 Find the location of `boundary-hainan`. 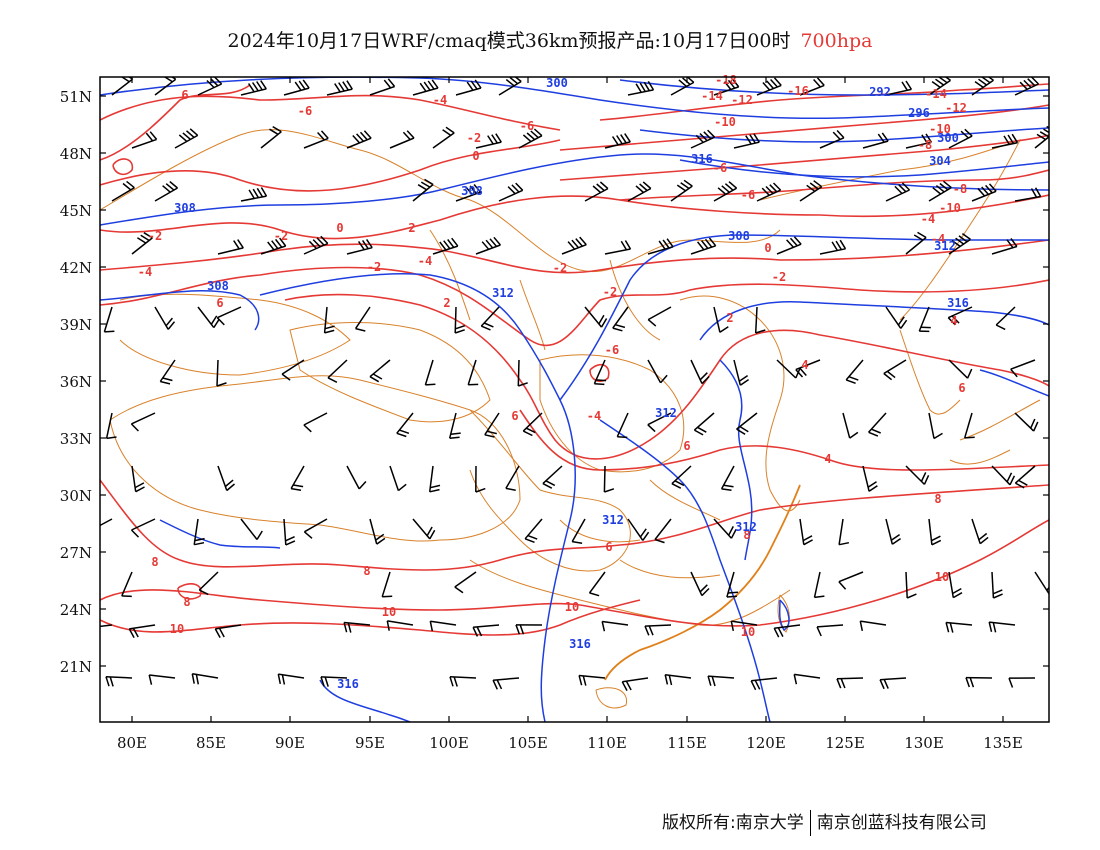

boundary-hainan is located at coordinates (611, 698).